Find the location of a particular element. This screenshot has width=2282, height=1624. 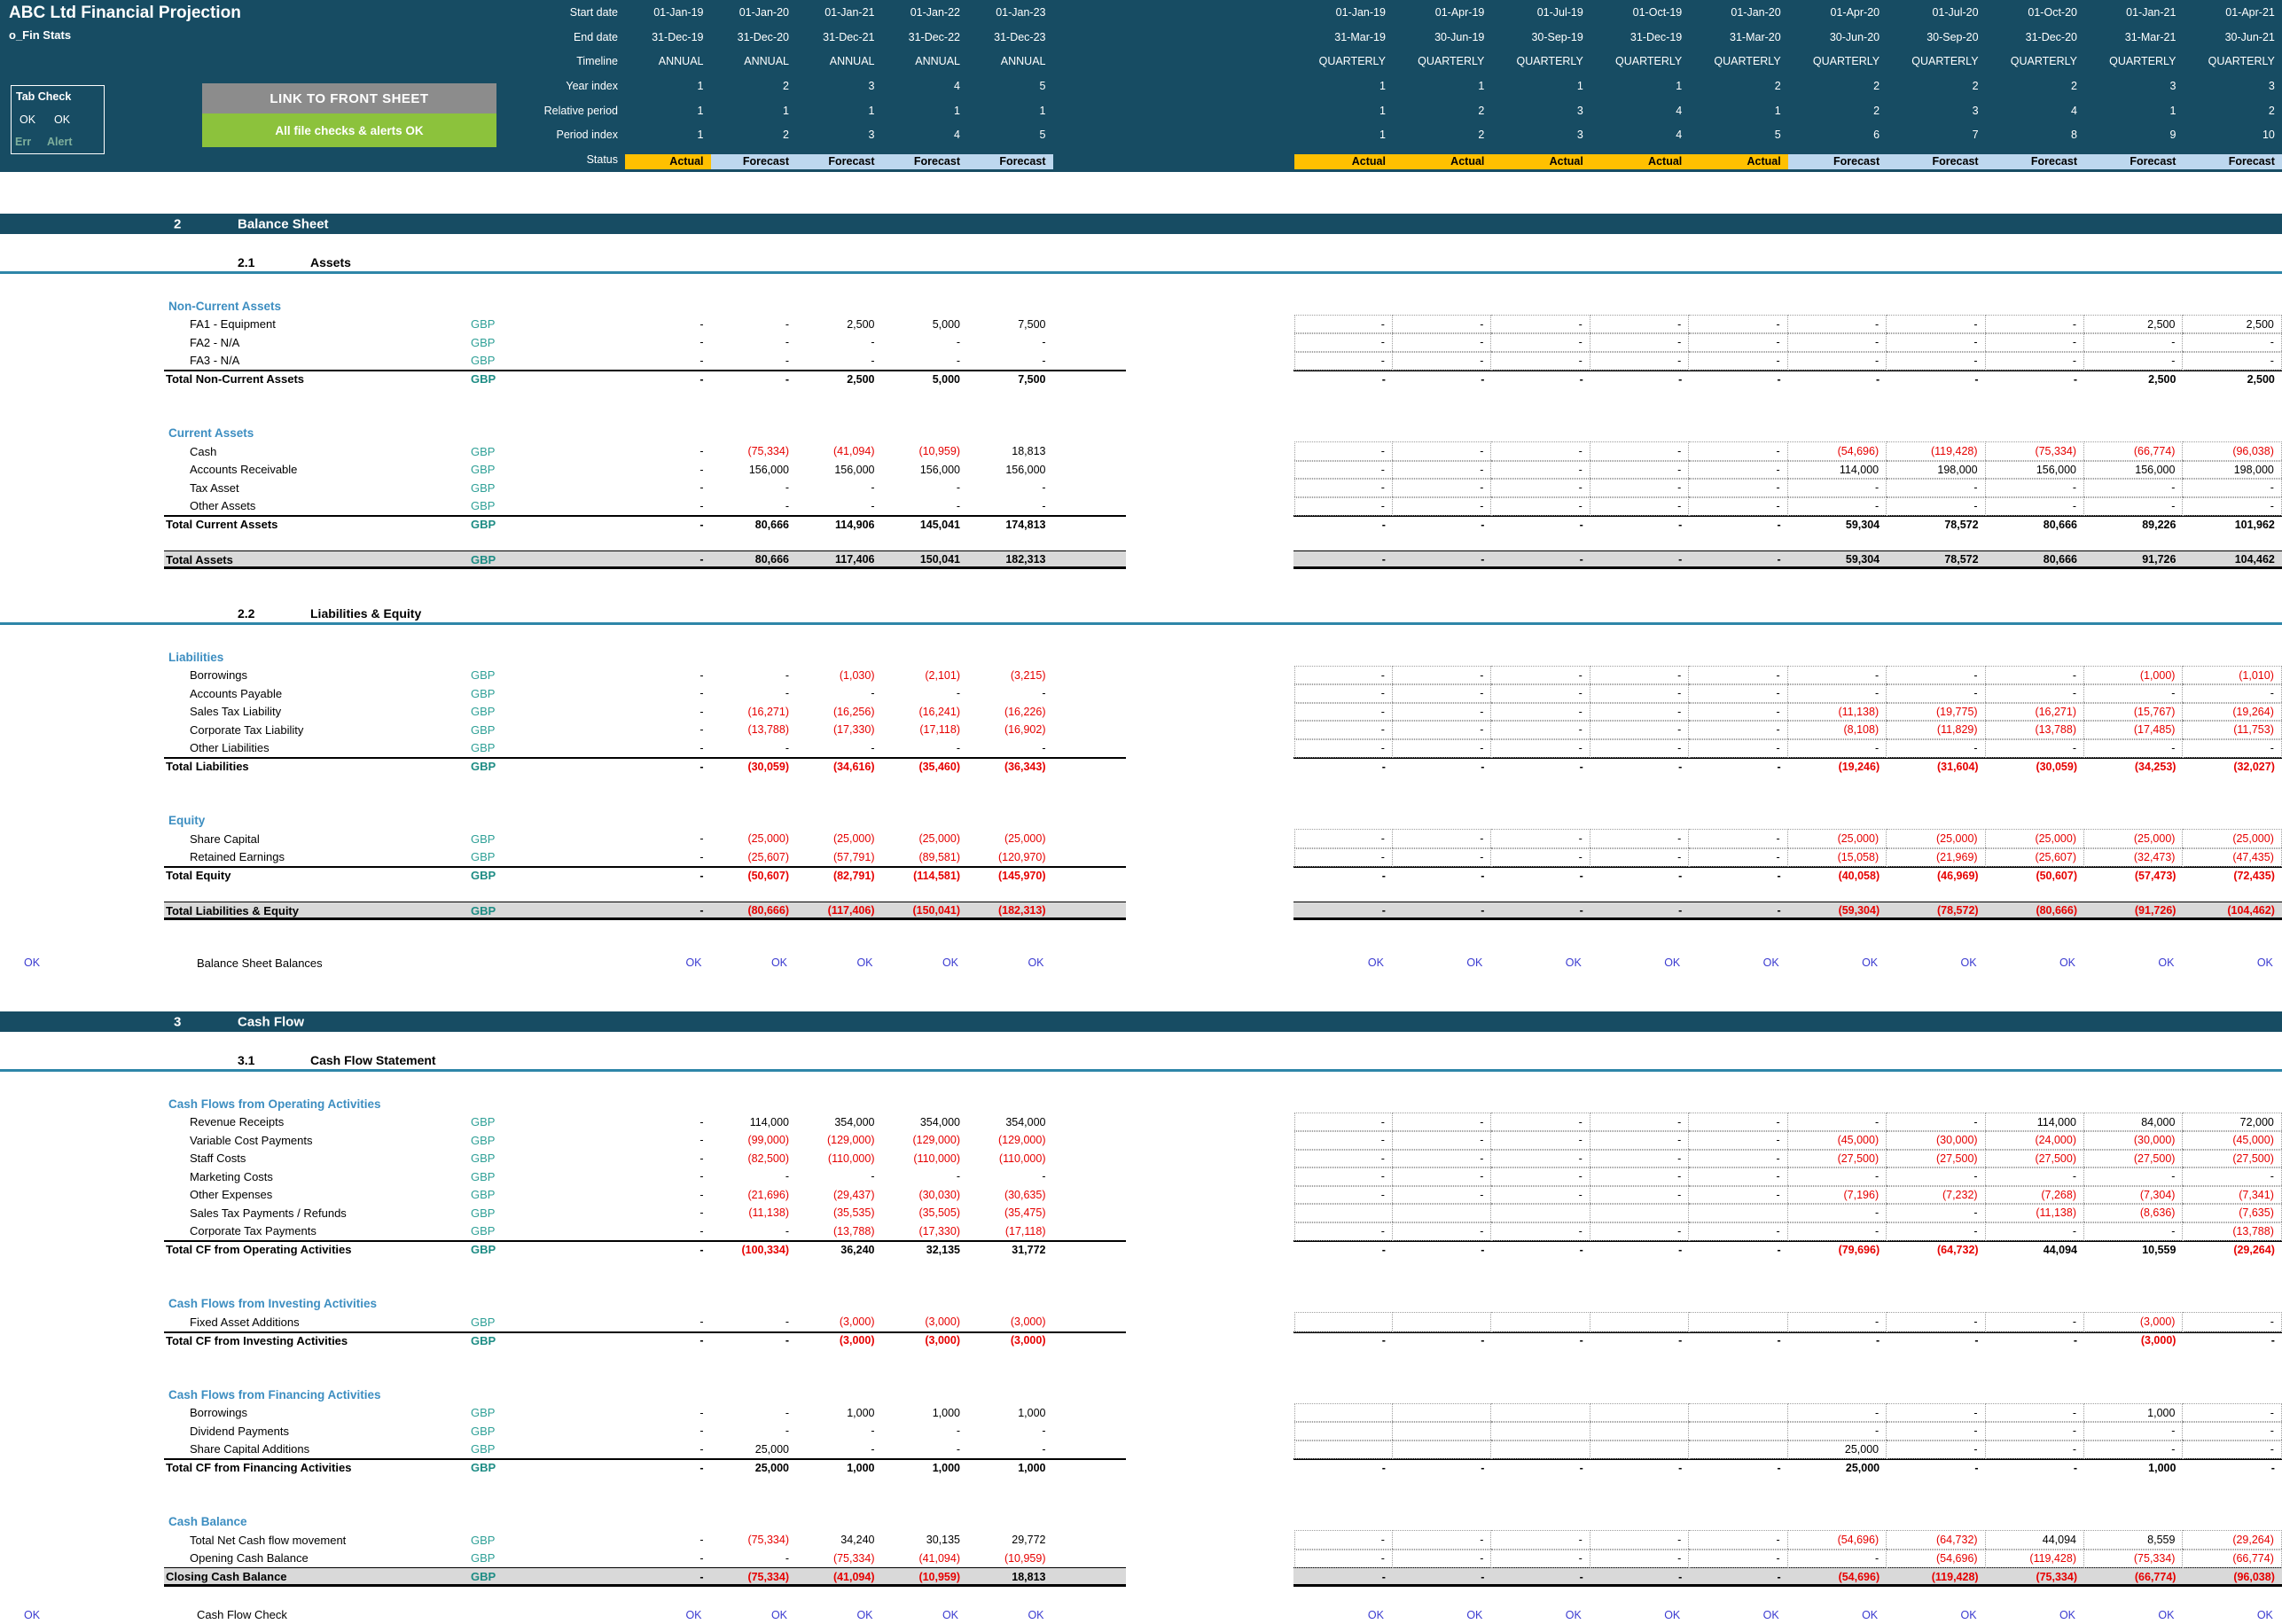

cell-quarterly-10: (96,038) is located at coordinates (2232, 451).